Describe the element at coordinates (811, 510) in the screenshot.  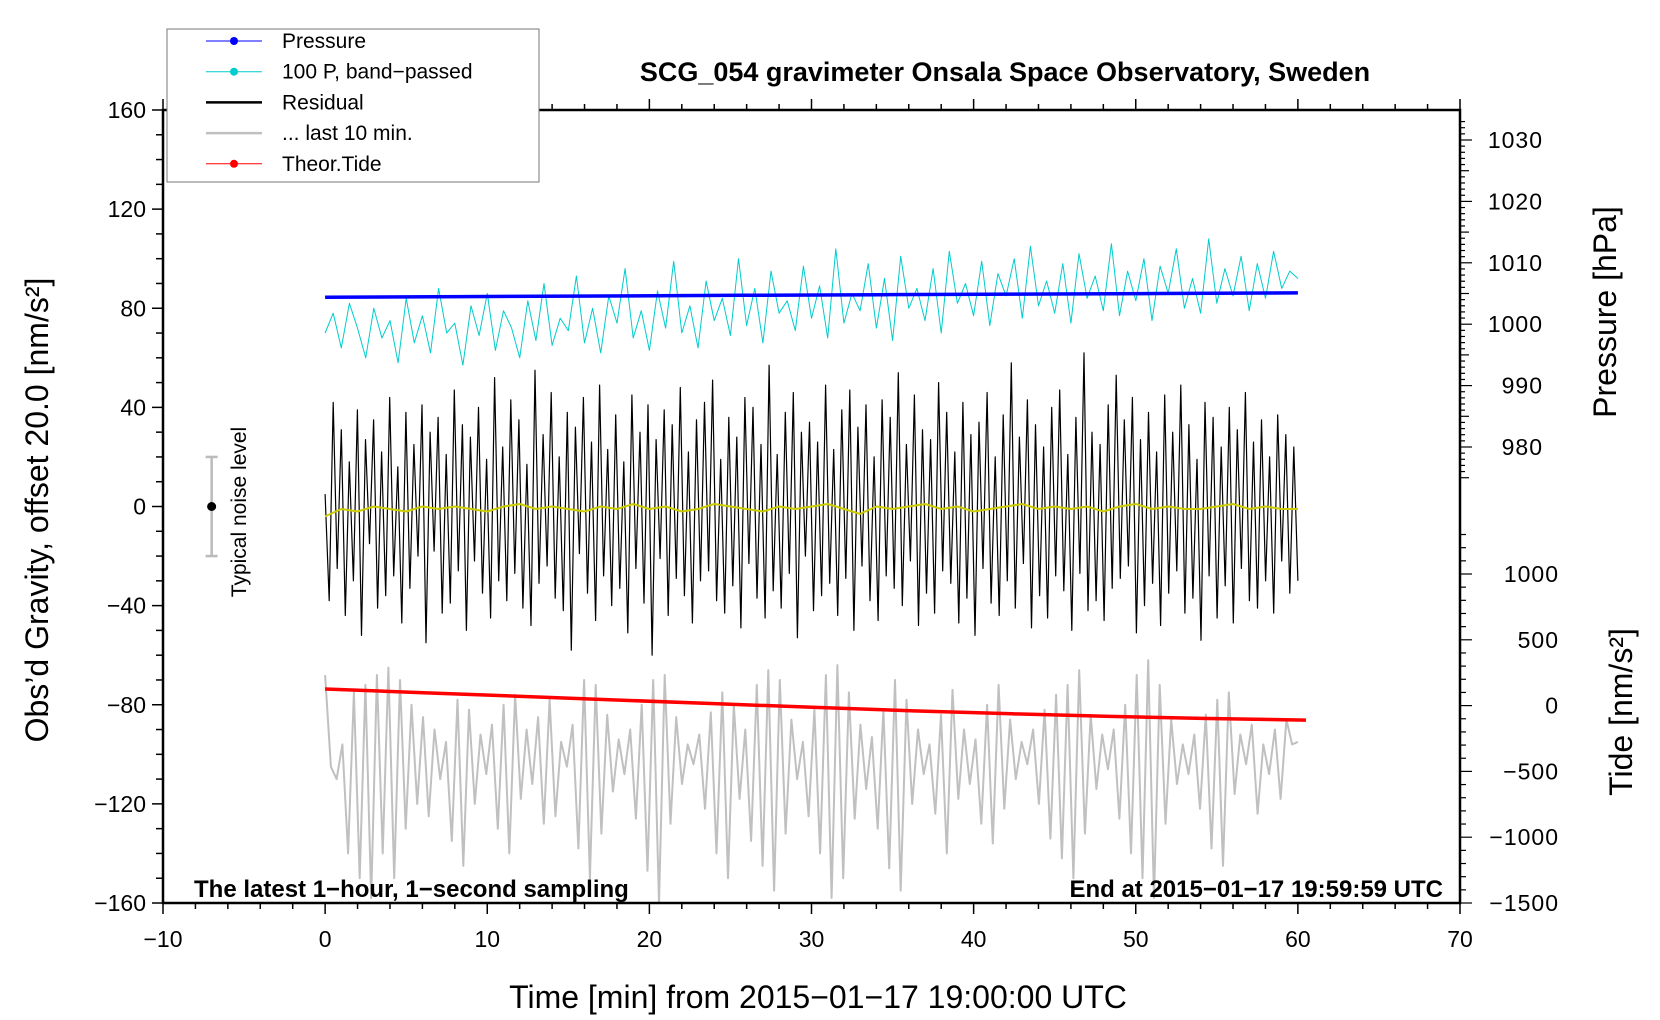
I see `series-residual-smoothed` at that location.